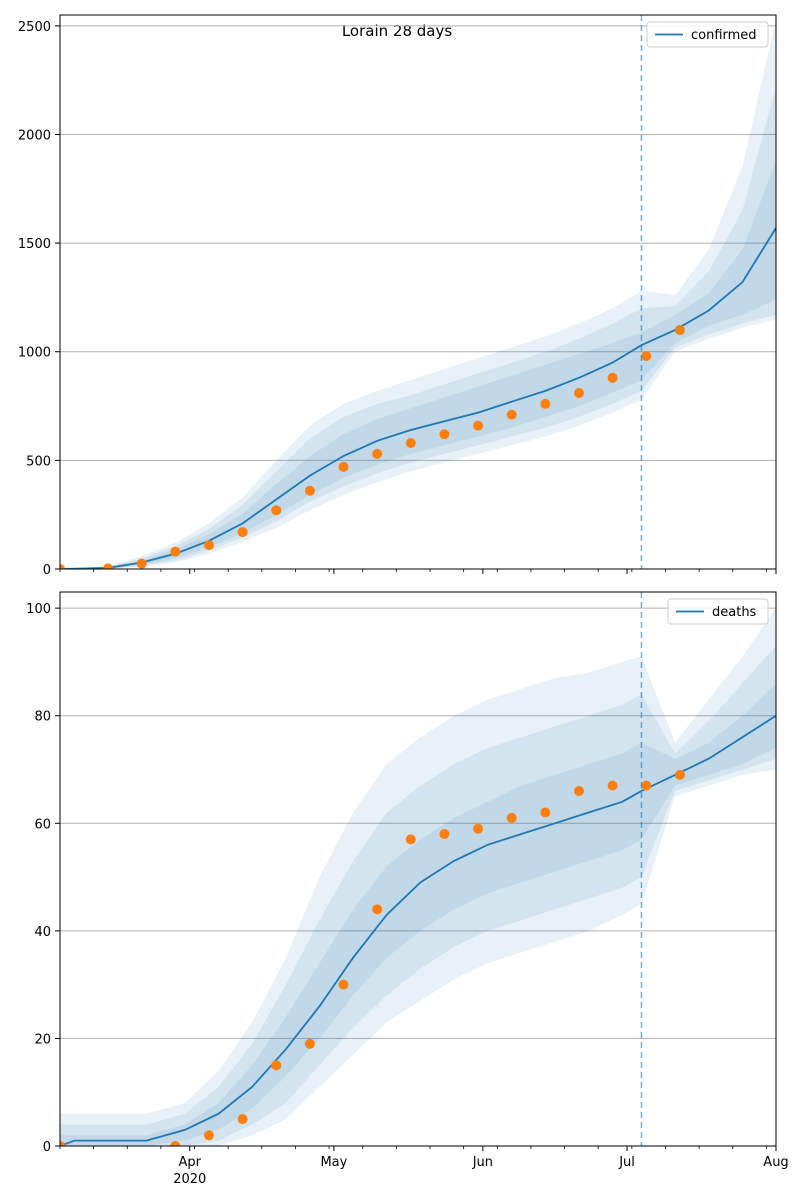 Image resolution: width=800 pixels, height=1200 pixels. I want to click on y-tick-label: 20, so click(42, 1039).